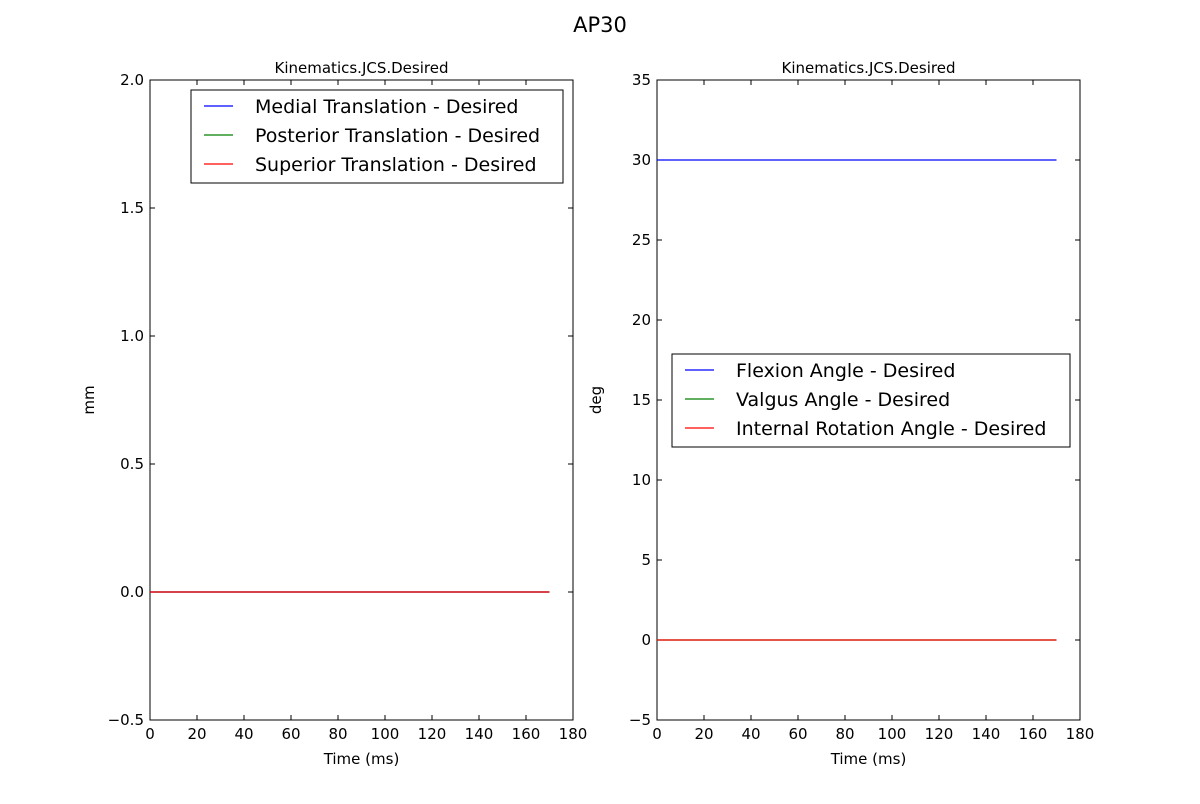 The height and width of the screenshot is (804, 1200). What do you see at coordinates (640, 720) in the screenshot?
I see `y-tick-label: −5` at bounding box center [640, 720].